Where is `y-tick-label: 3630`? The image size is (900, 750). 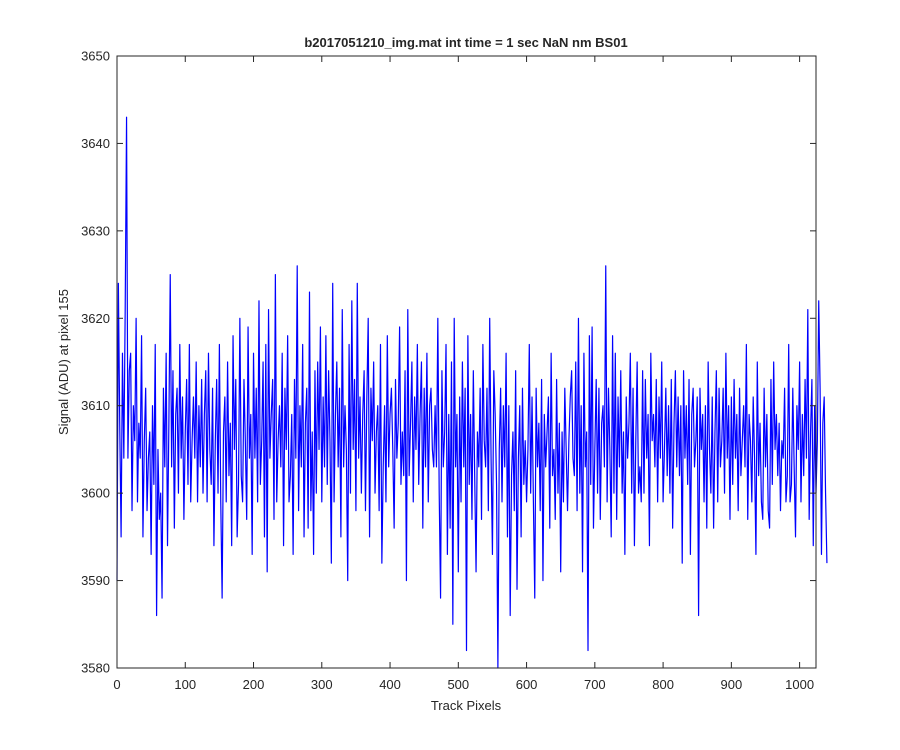 y-tick-label: 3630 is located at coordinates (95, 230).